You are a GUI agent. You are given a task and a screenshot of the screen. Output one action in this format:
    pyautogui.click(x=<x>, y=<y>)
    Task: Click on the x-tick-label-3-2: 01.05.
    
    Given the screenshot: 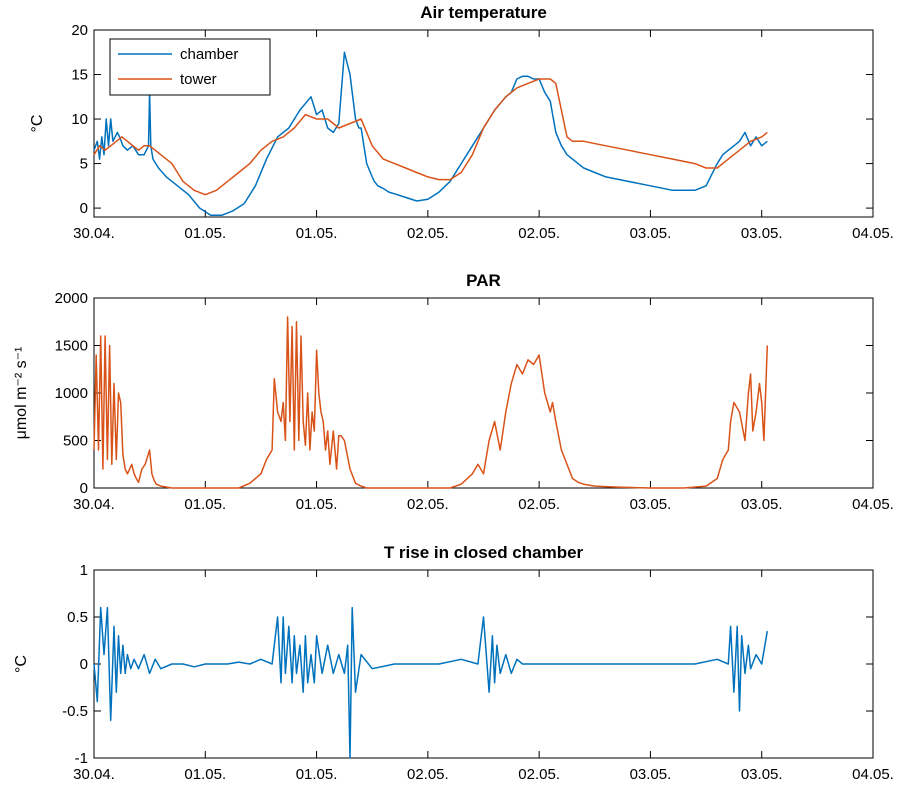 What is the action you would take?
    pyautogui.click(x=317, y=774)
    